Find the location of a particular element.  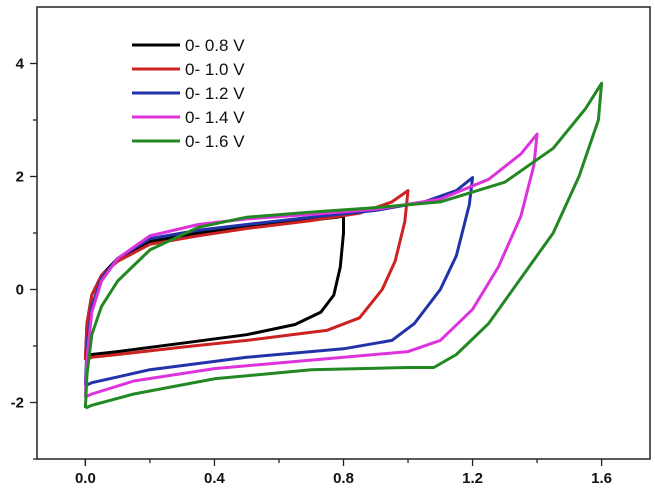

series-line is located at coordinates (214, 288).